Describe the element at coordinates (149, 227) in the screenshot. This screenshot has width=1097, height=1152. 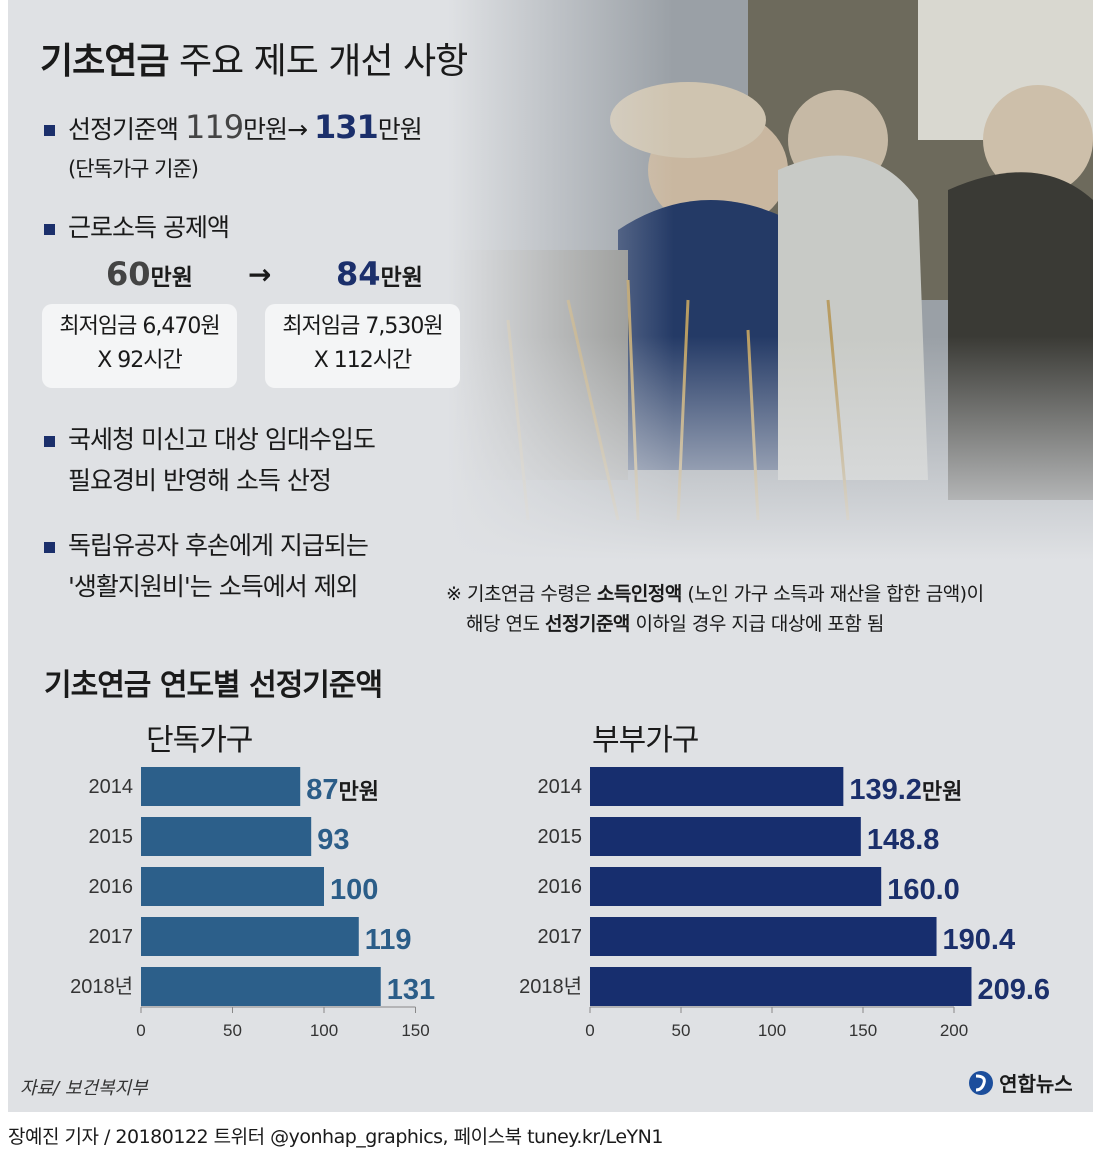
I see `item-income-deduction: 근로소득 공제액` at that location.